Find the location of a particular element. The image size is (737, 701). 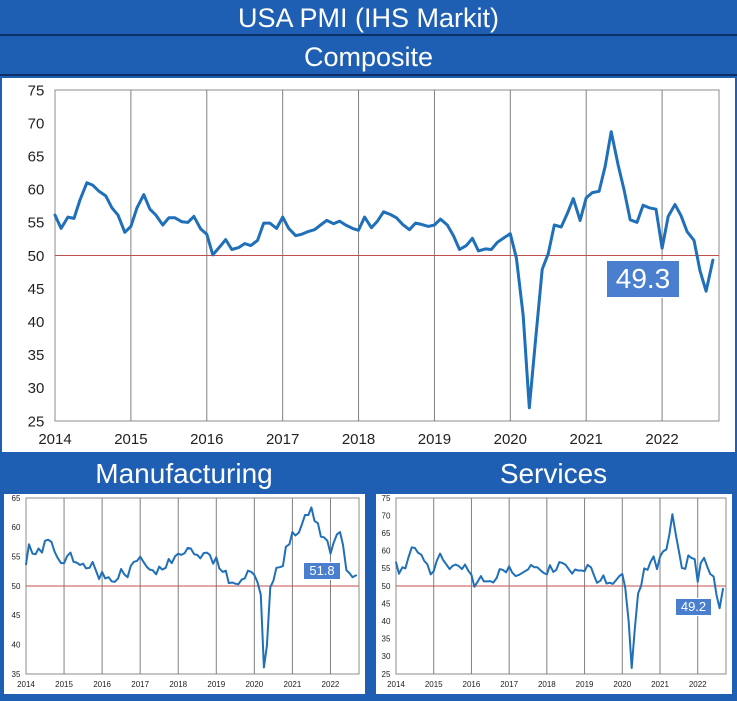

composite-title: Composite is located at coordinates (368, 57).